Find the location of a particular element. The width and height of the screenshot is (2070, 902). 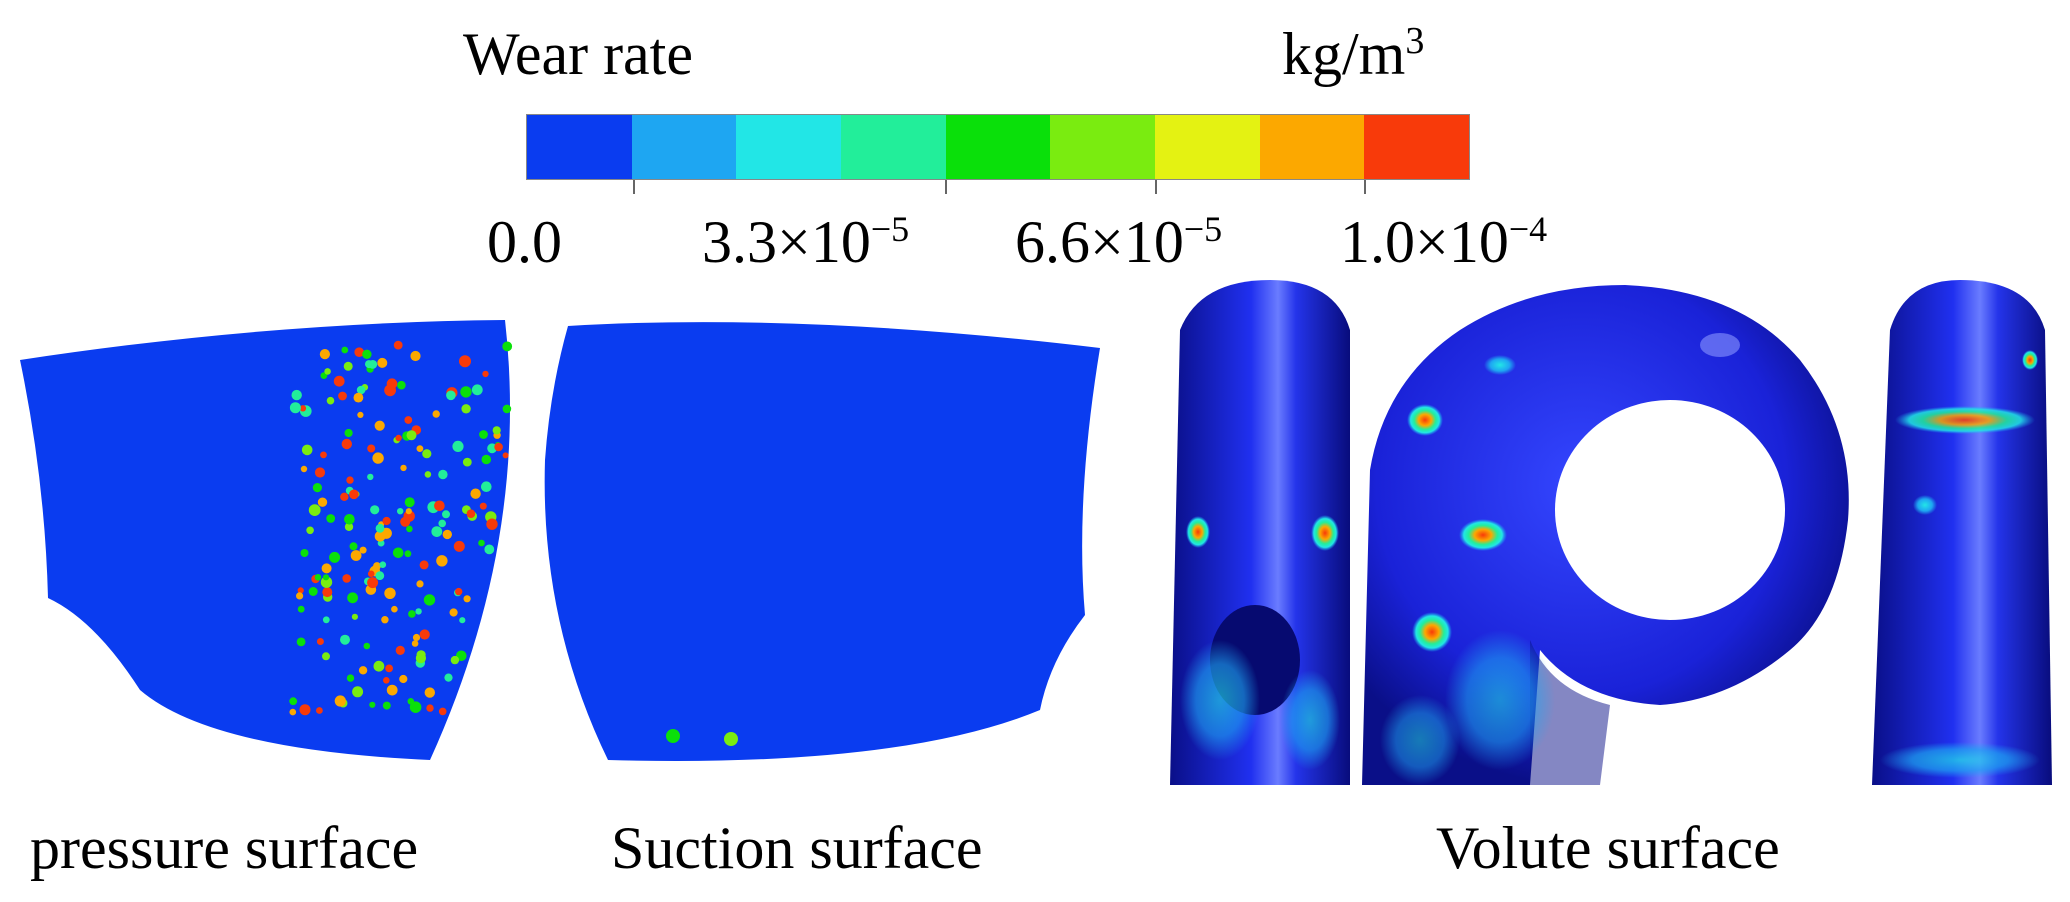

pressure-surface-blade is located at coordinates (265, 540).